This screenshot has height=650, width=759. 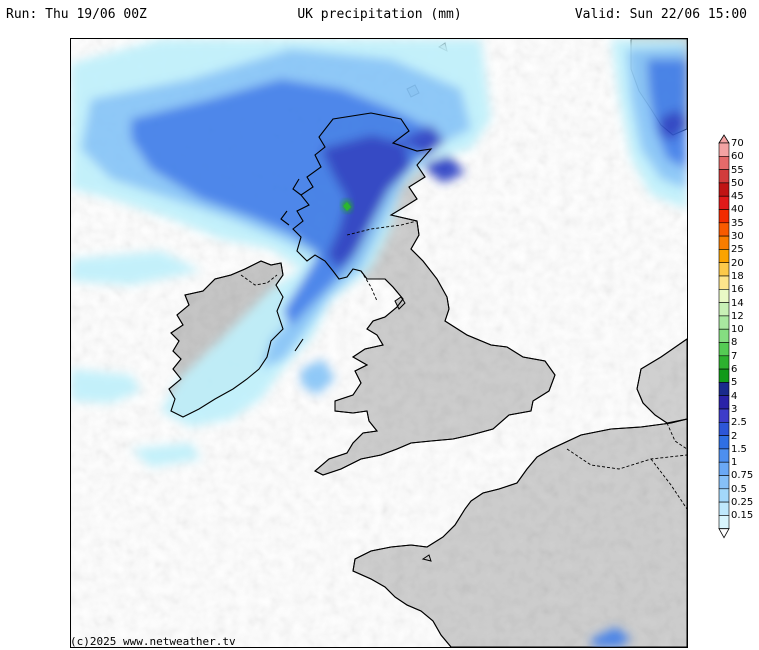 I want to click on legend-label: 70, so click(x=737, y=143).